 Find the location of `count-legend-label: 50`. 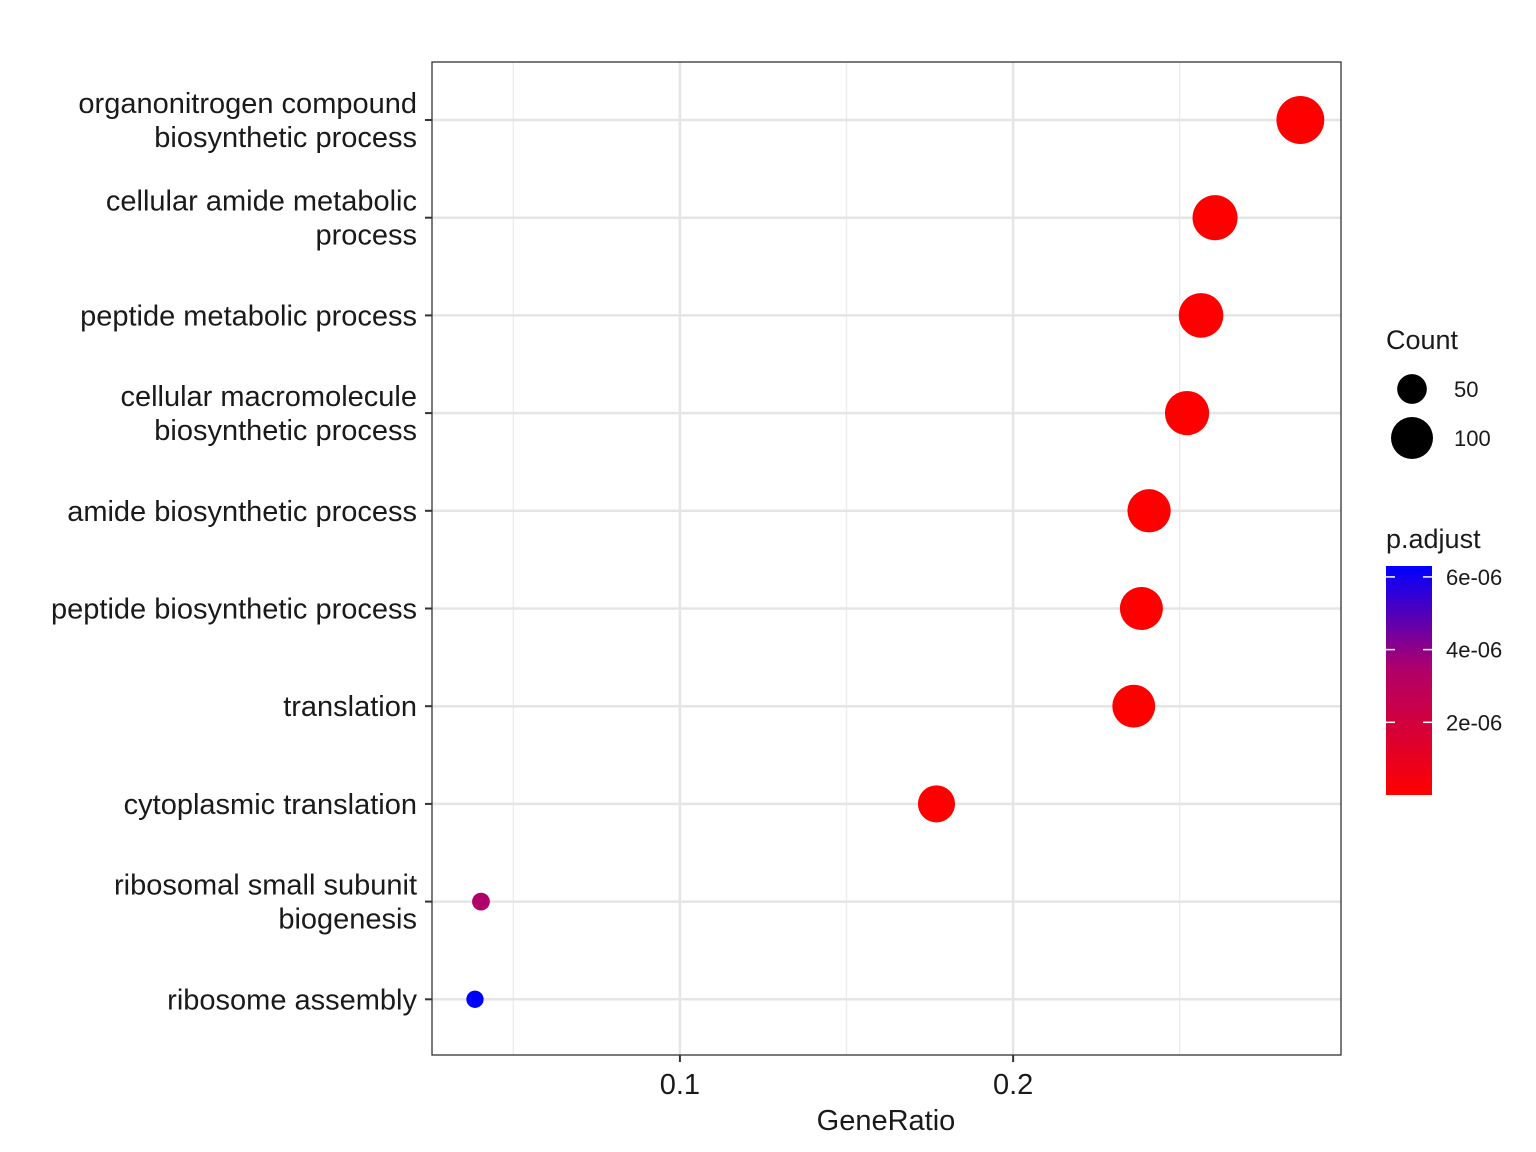

count-legend-label: 50 is located at coordinates (1466, 389).